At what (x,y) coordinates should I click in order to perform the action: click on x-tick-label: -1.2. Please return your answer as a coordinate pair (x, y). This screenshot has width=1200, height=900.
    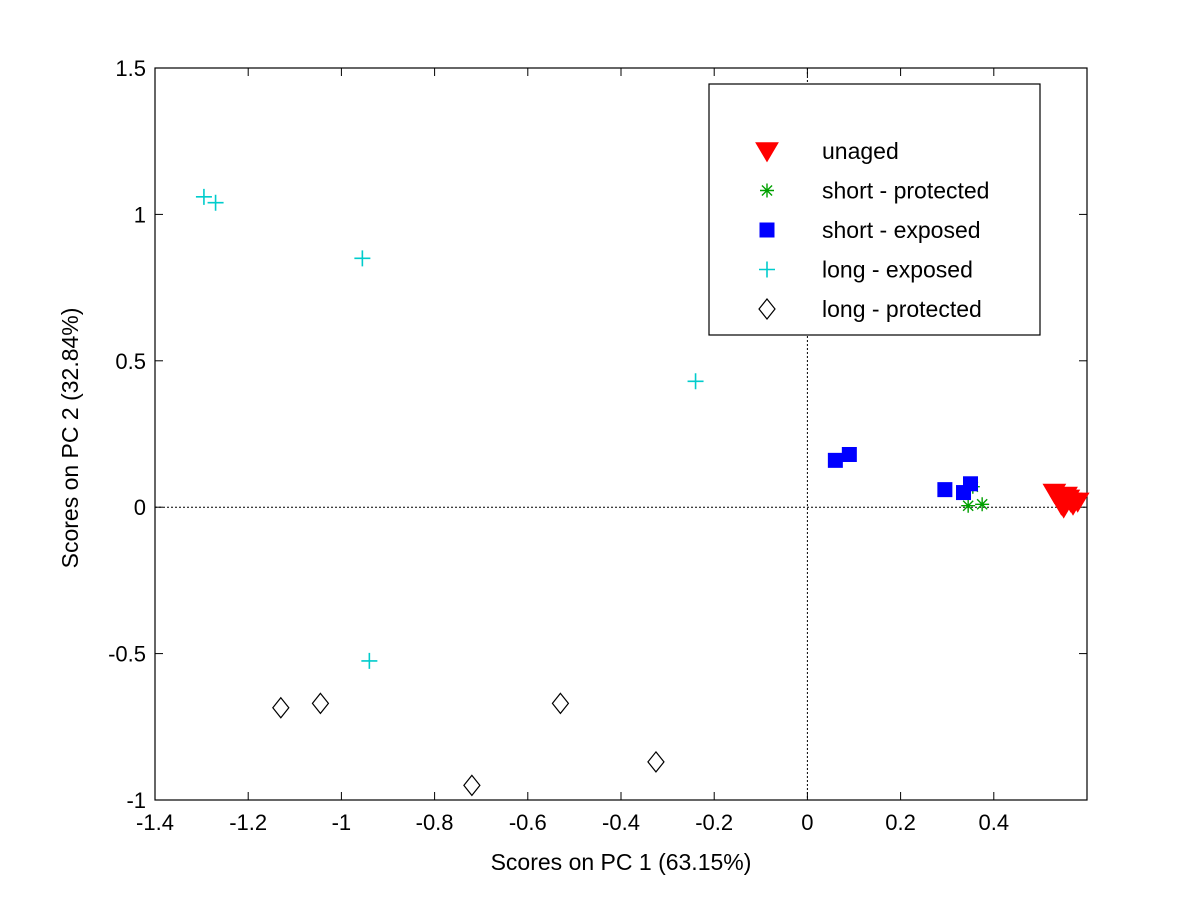
    Looking at the image, I should click on (248, 822).